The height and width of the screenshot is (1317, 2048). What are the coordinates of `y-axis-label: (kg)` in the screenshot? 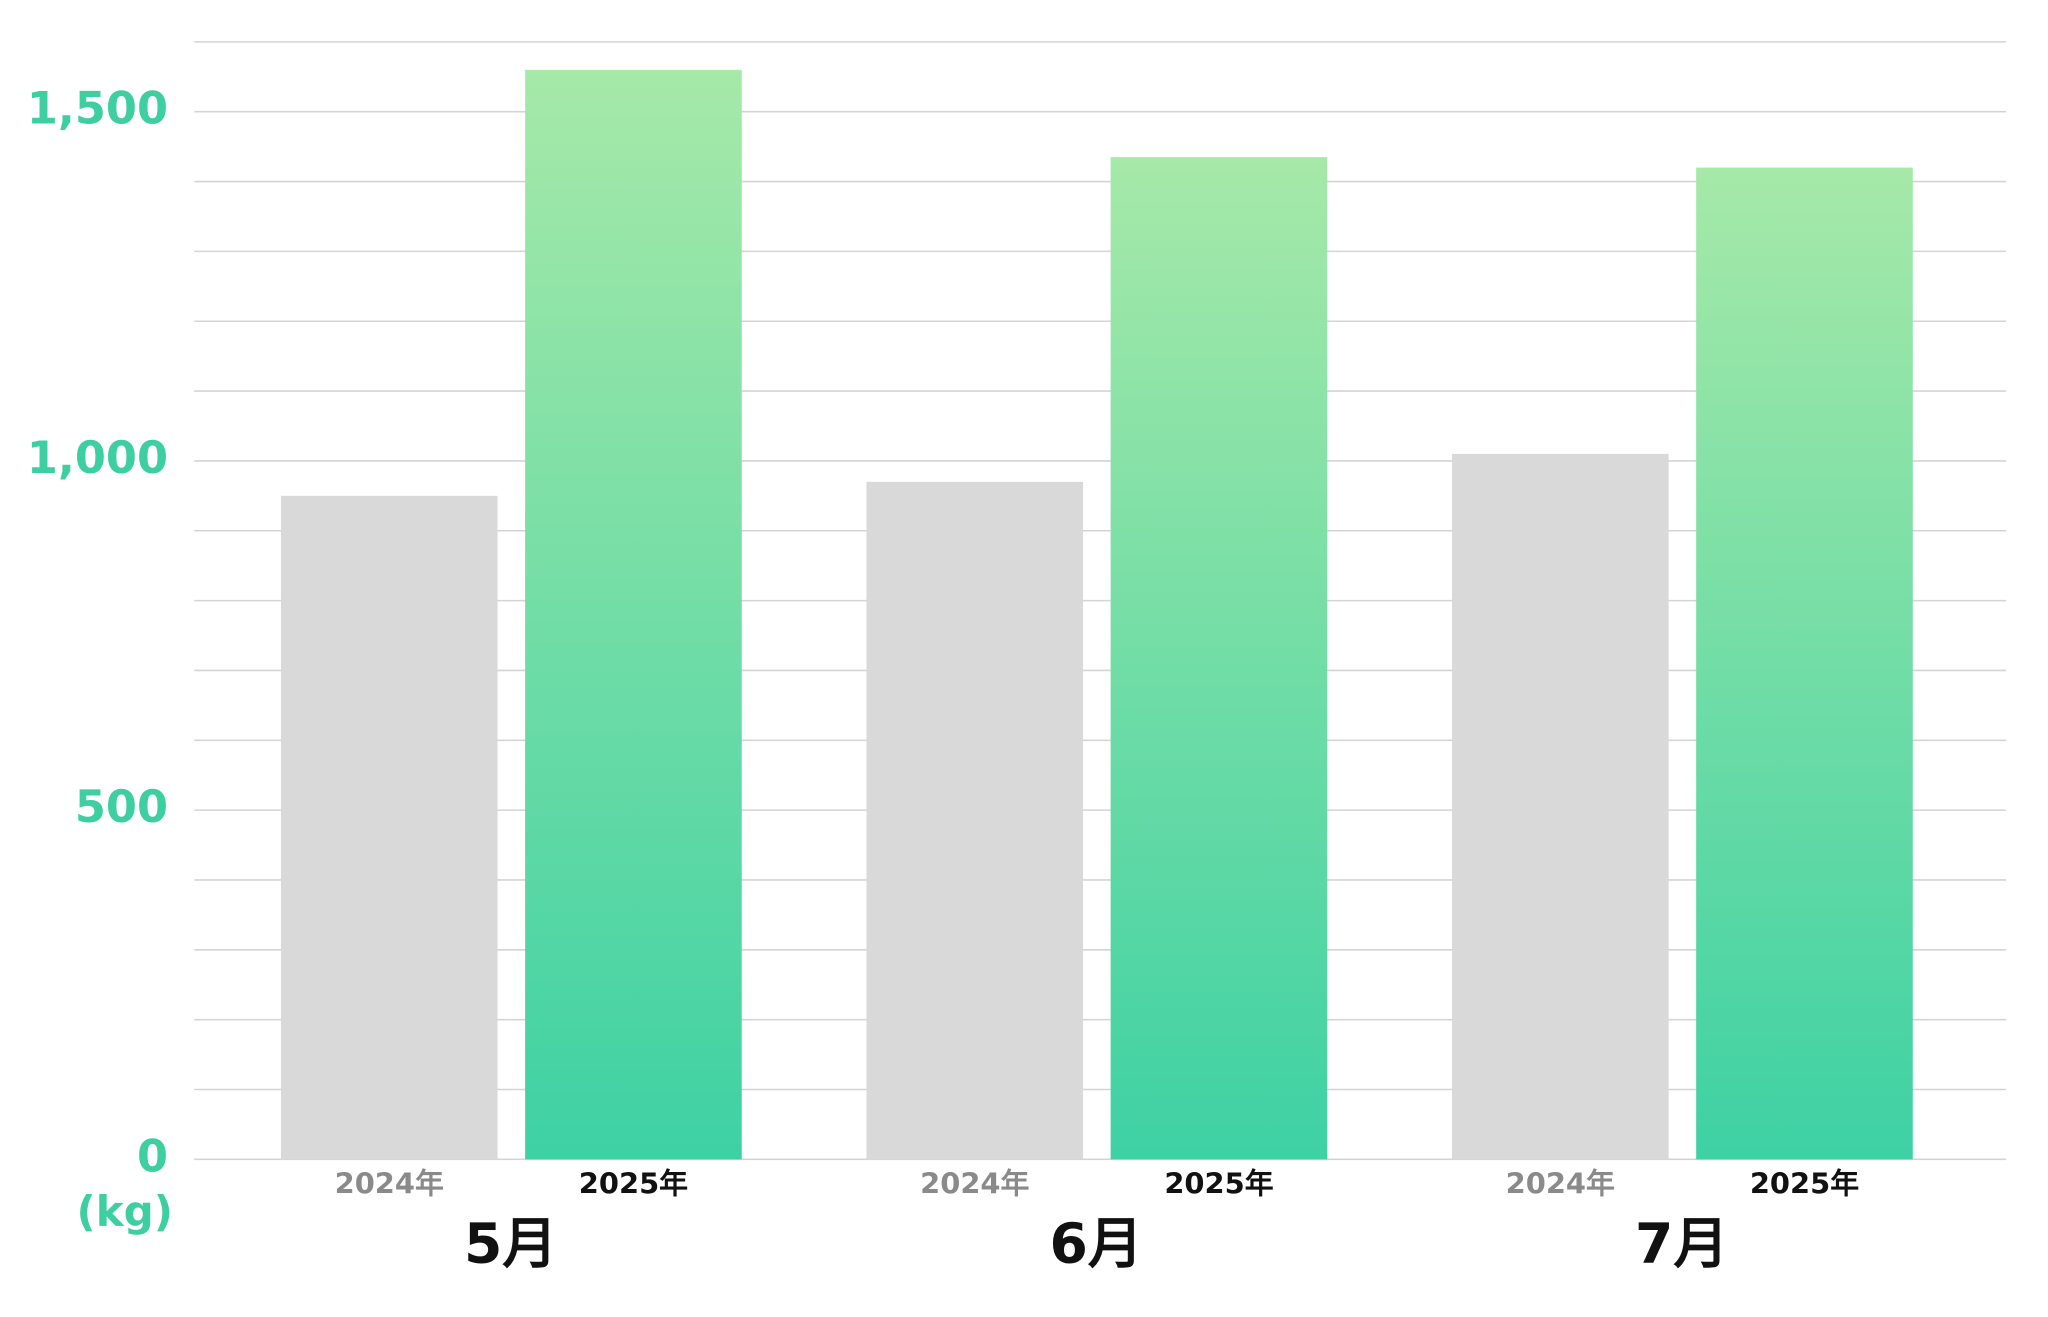 It's located at (125, 1211).